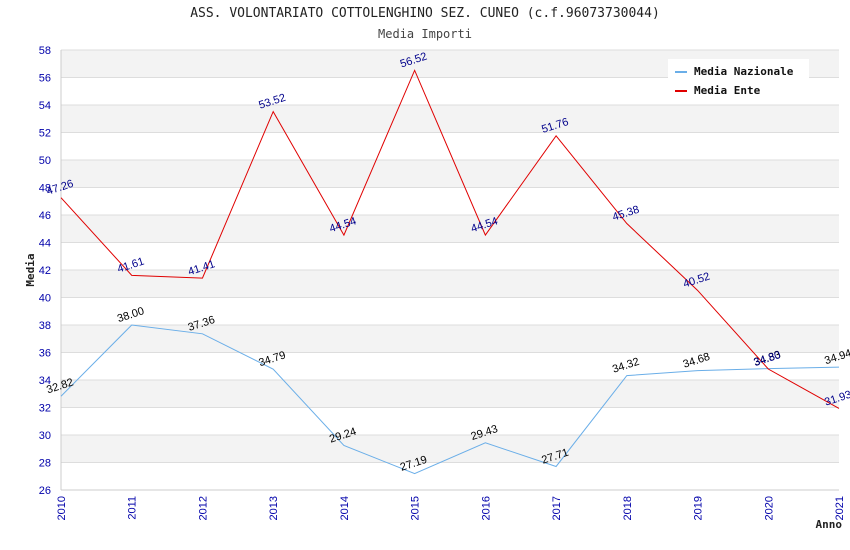 The height and width of the screenshot is (550, 850). Describe the element at coordinates (416, 508) in the screenshot. I see `x-tick-label: 2015` at that location.